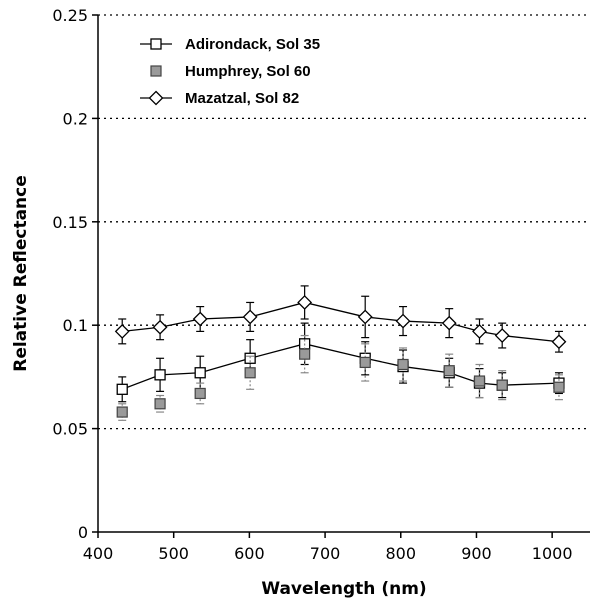  I want to click on legend-item-0: Adirondack, Sol 35, so click(230, 44).